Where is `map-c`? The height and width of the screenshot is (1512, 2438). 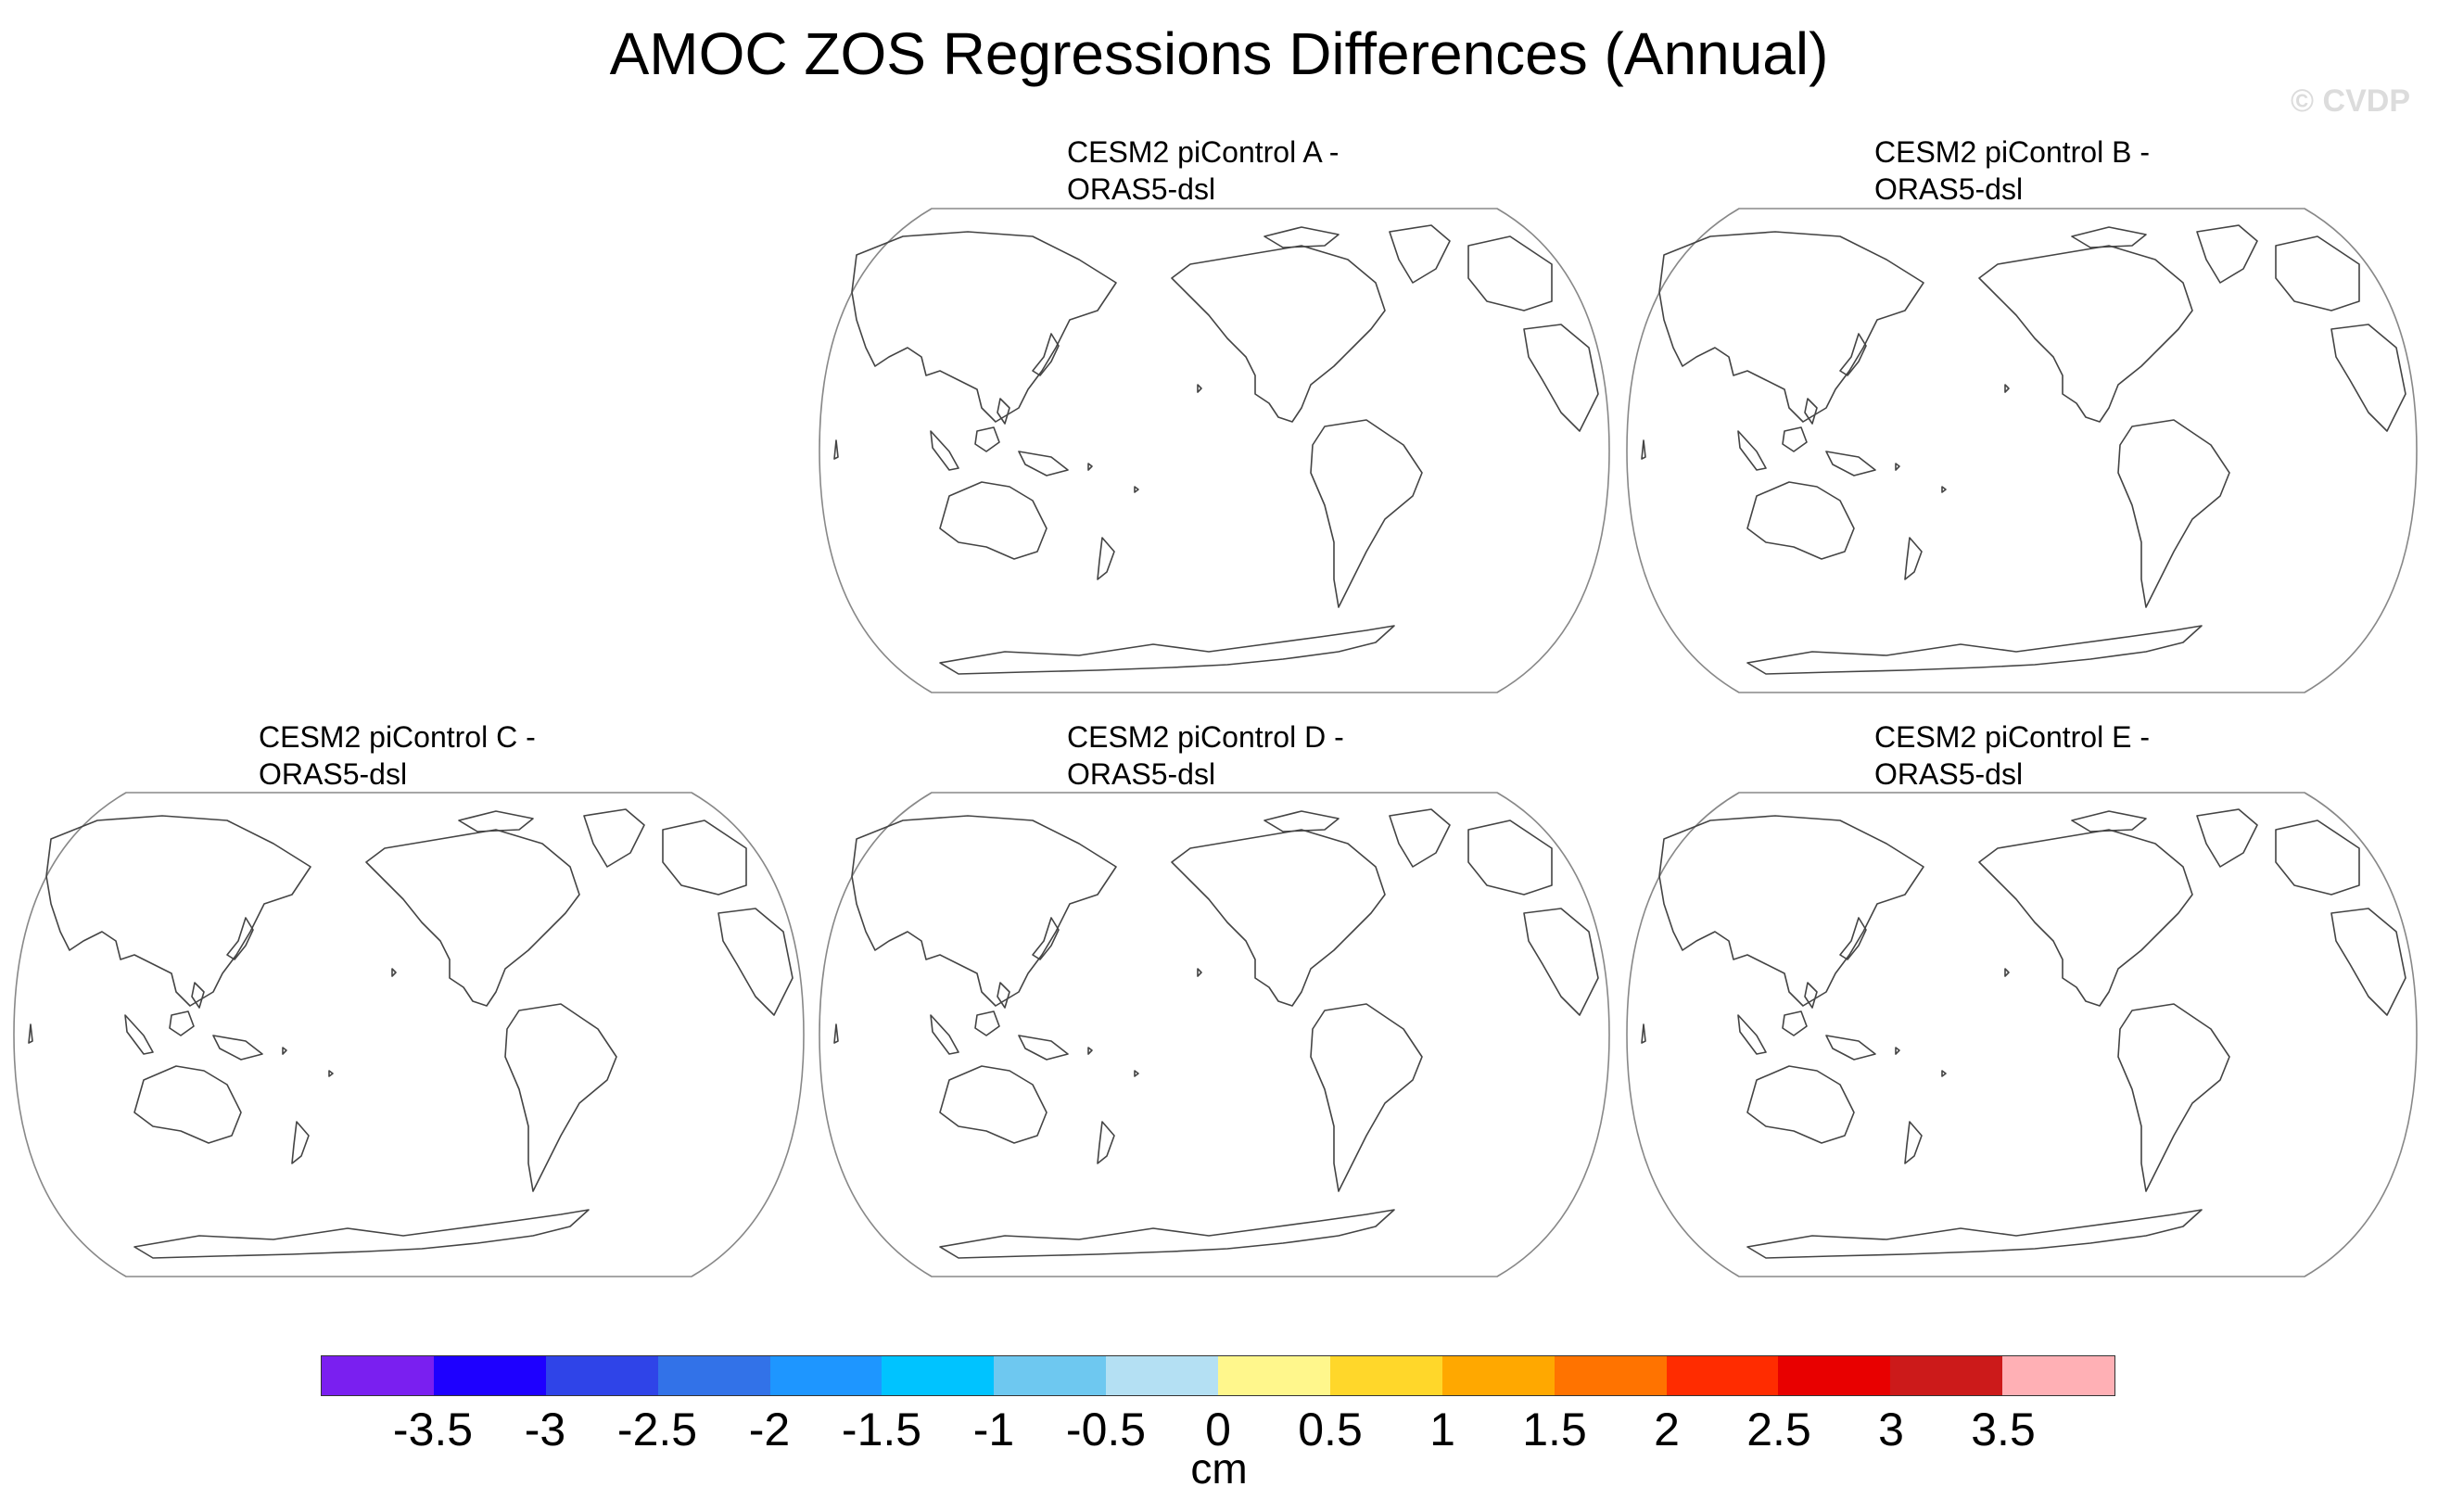
map-c is located at coordinates (409, 1034).